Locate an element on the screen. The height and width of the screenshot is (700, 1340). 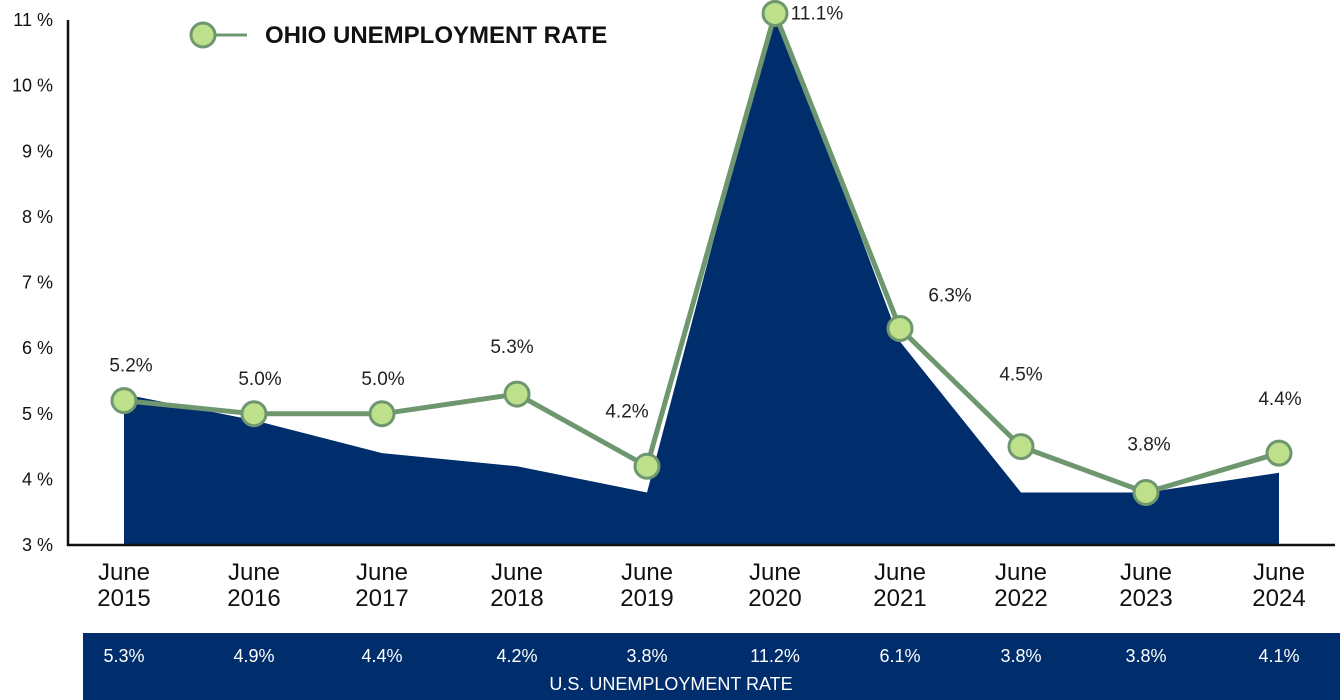
ohio-data-label: 5.3% is located at coordinates (511, 347).